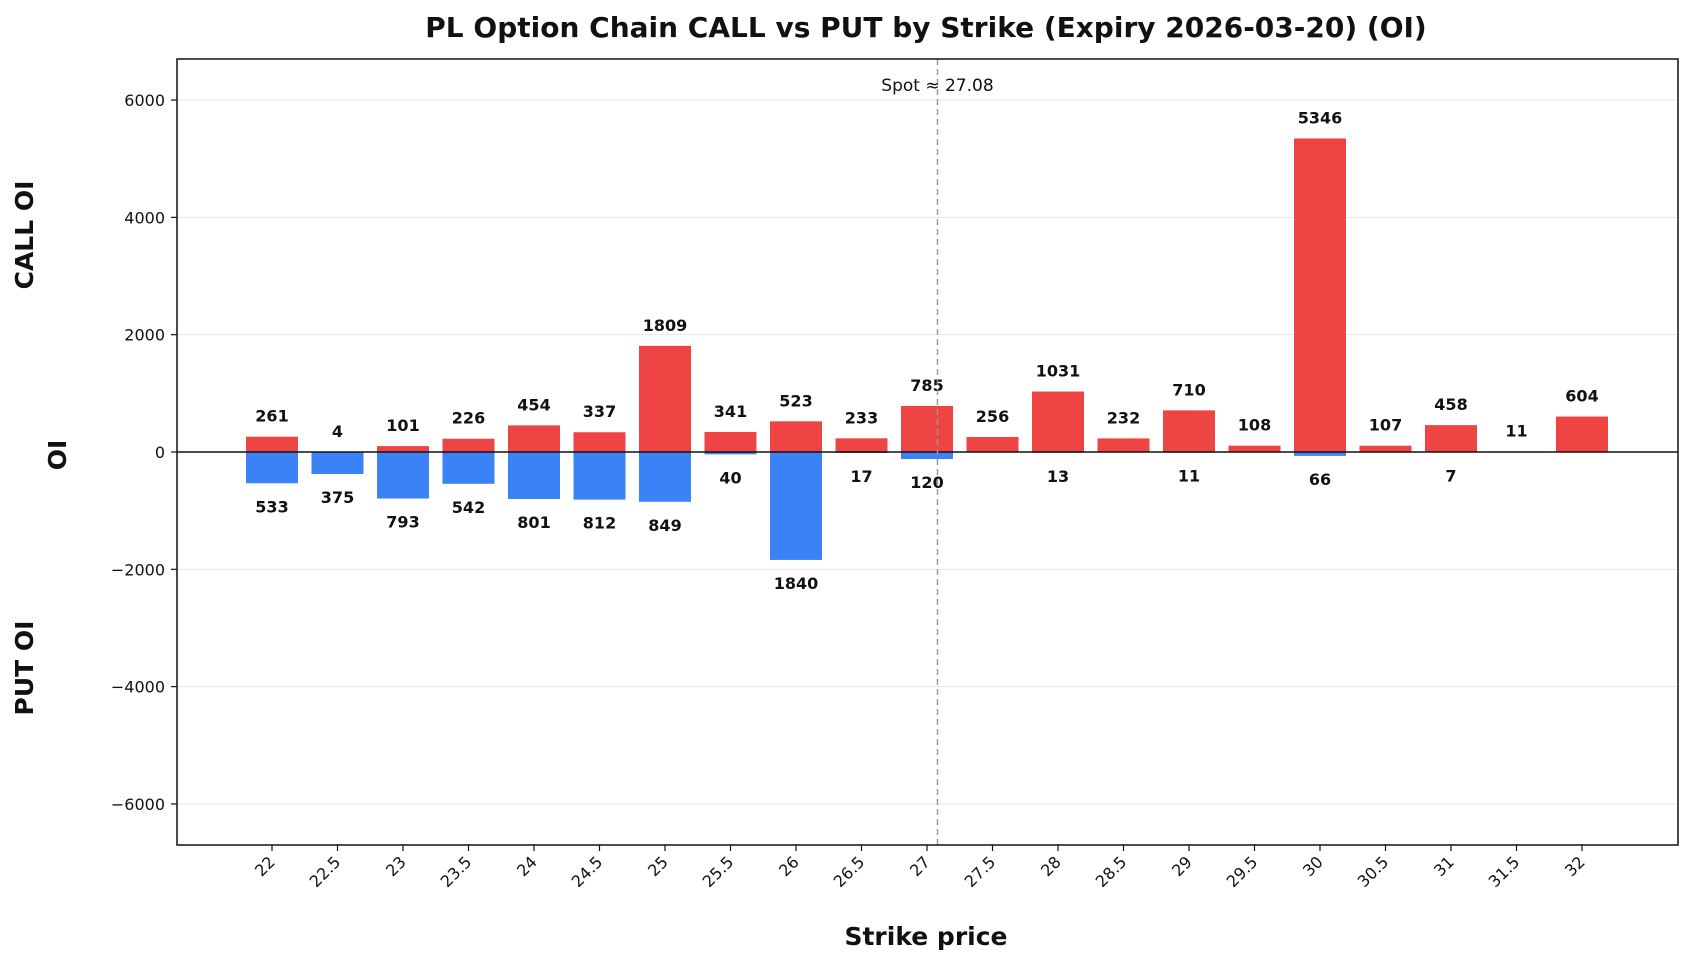  I want to click on x-tick-label: 28.5, so click(1111, 871).